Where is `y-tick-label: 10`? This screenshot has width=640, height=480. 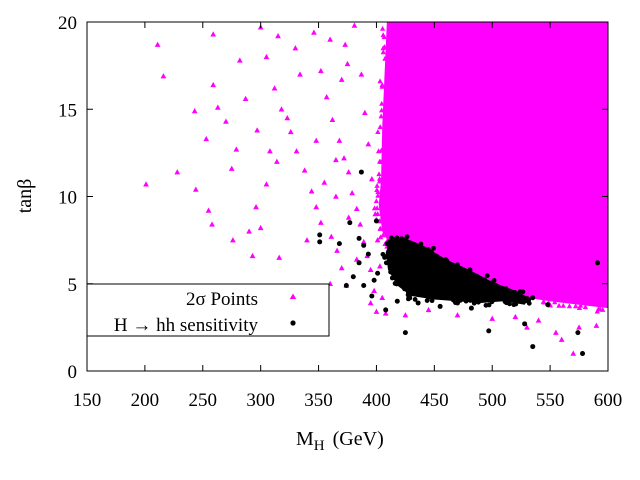
y-tick-label: 10 is located at coordinates (67, 198).